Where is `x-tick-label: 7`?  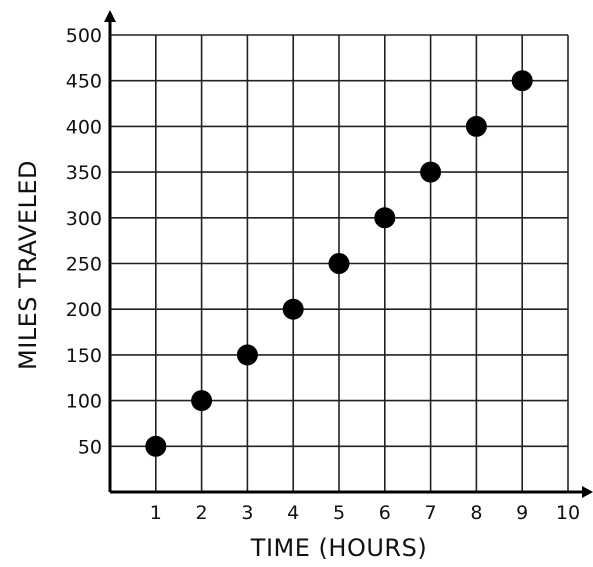 x-tick-label: 7 is located at coordinates (431, 513).